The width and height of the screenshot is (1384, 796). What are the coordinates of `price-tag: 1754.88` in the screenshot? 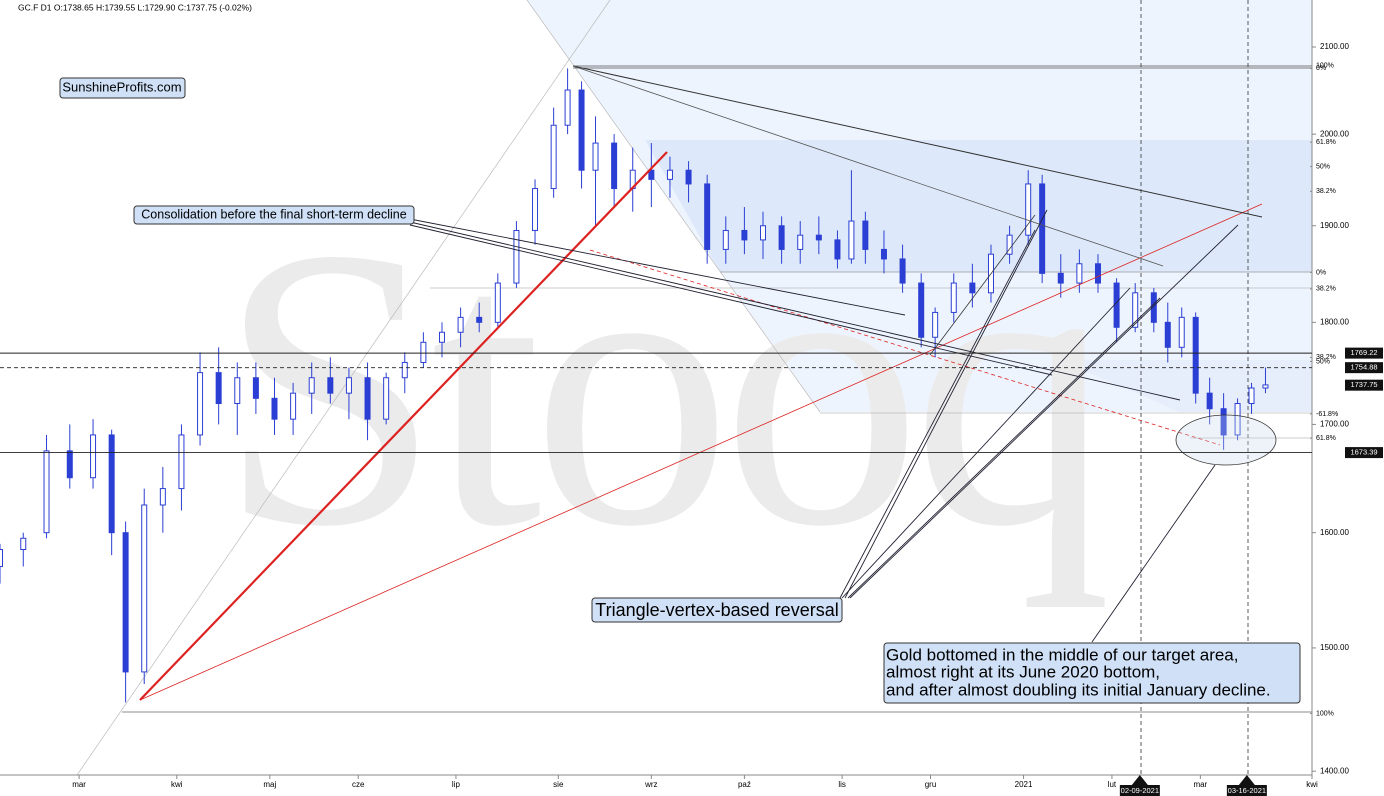 It's located at (1363, 367).